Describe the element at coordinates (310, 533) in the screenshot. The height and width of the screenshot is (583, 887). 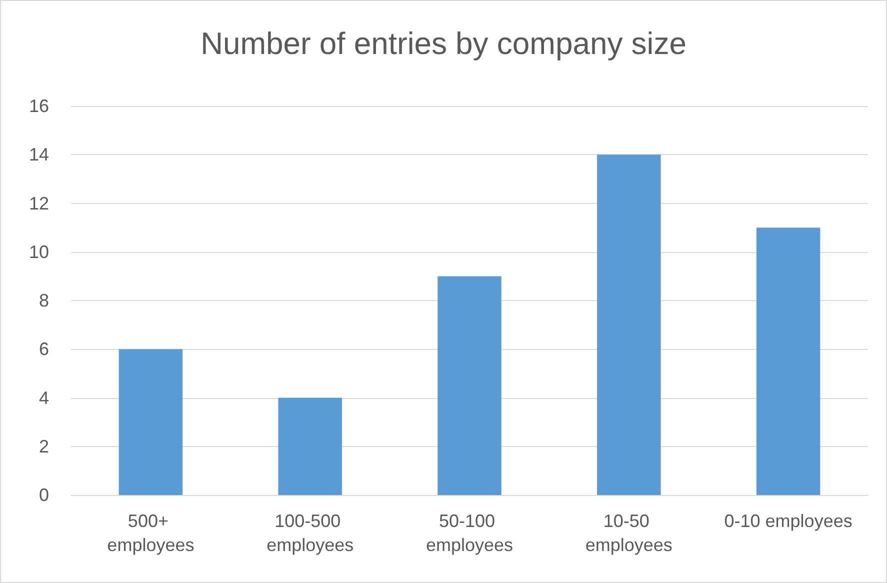
I see `x-tick-label: 100-500 employees` at that location.